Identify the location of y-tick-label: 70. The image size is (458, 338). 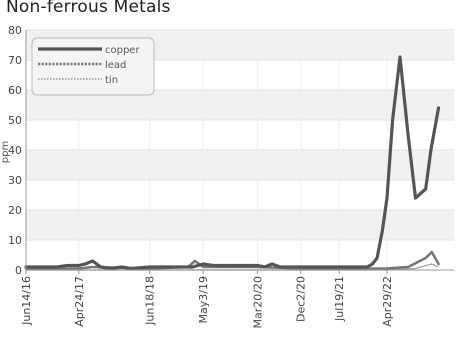
(15, 60).